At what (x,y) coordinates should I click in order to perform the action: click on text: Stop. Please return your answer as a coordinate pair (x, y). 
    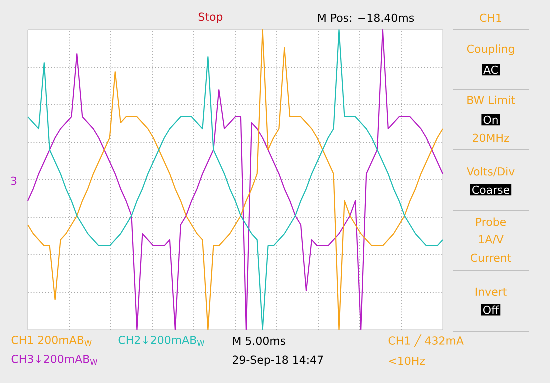
    Looking at the image, I should click on (210, 18).